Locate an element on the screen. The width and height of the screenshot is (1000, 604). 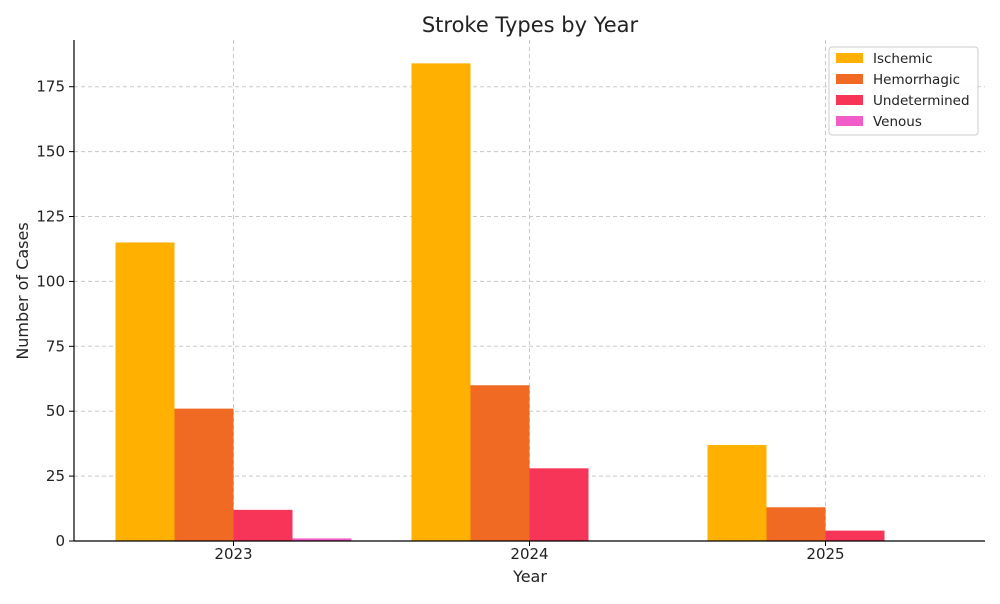
legend-label-venous: Venous is located at coordinates (897, 122).